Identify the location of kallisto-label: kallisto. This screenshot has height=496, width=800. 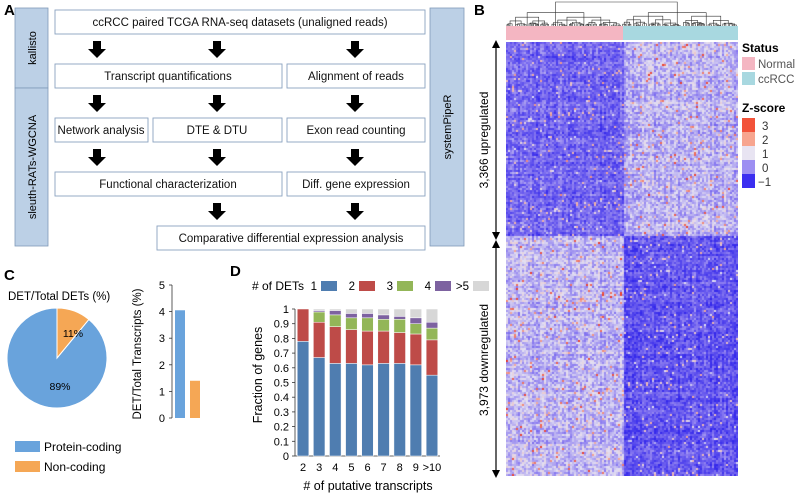
(33, 48).